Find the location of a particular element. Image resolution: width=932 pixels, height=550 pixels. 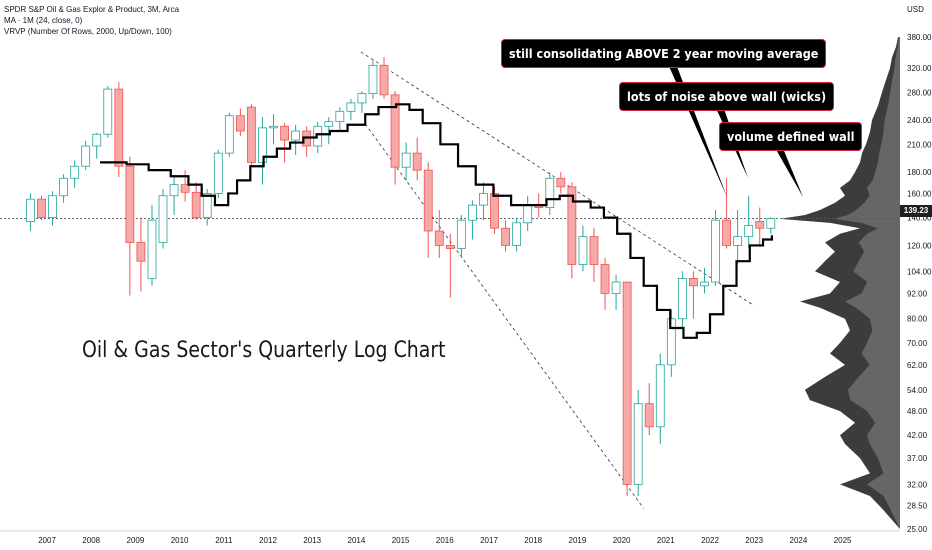

candle-2013Q4 is located at coordinates (351, 109).